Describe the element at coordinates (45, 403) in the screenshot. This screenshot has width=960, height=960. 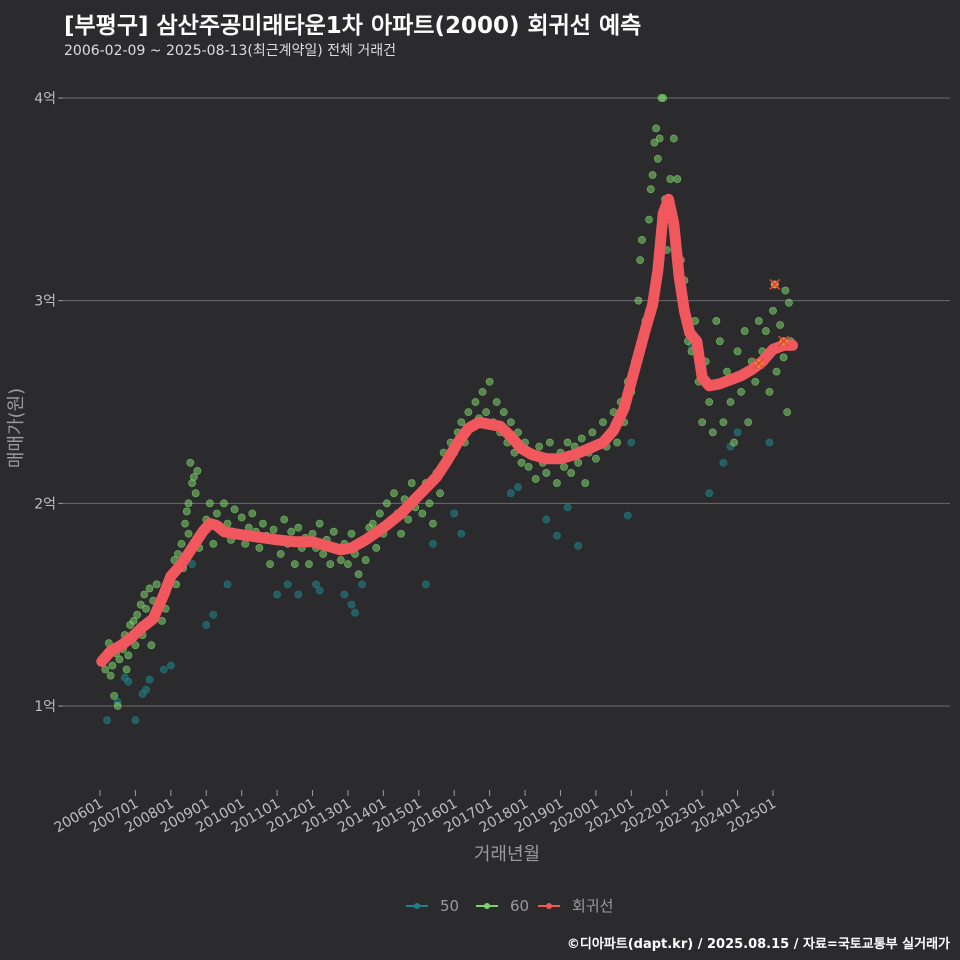
I see `y-tick-labels: 1억 2억 3억 4억` at that location.